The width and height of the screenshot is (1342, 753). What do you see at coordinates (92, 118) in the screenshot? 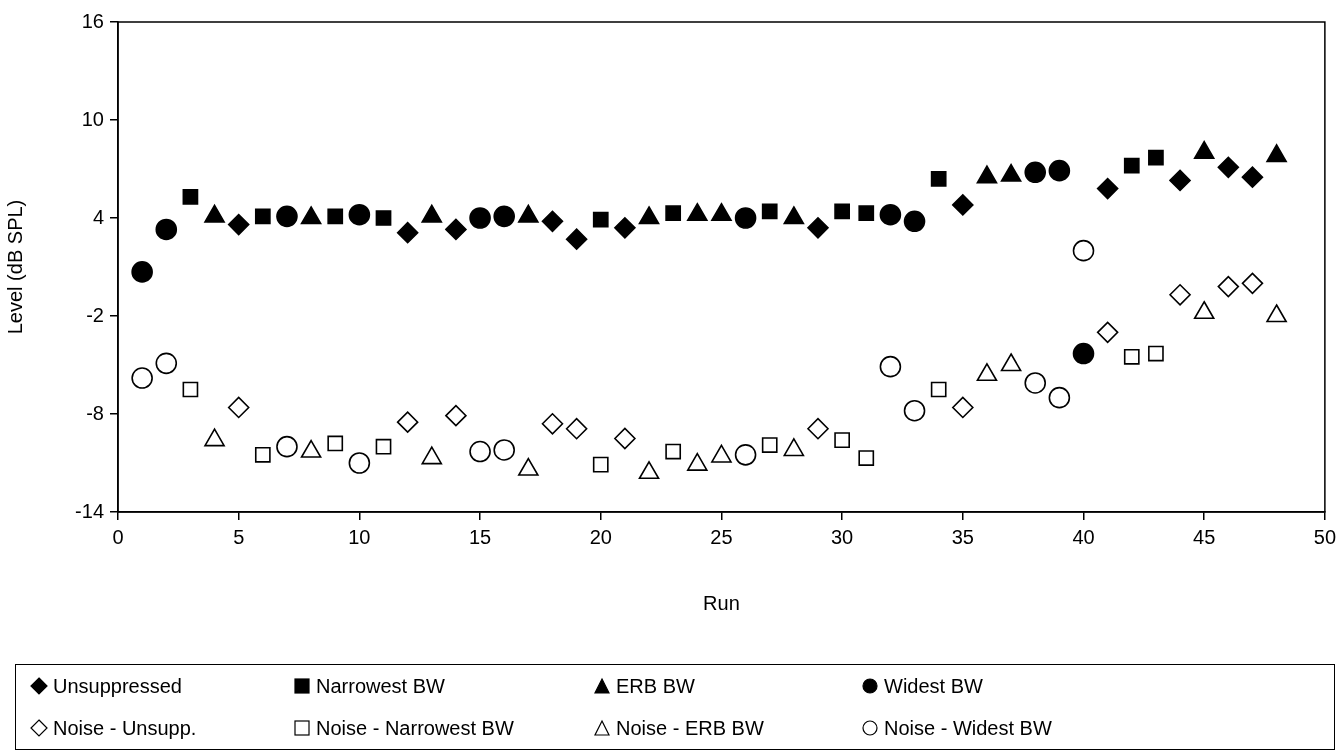
I see `y-tick-label: 10` at bounding box center [92, 118].